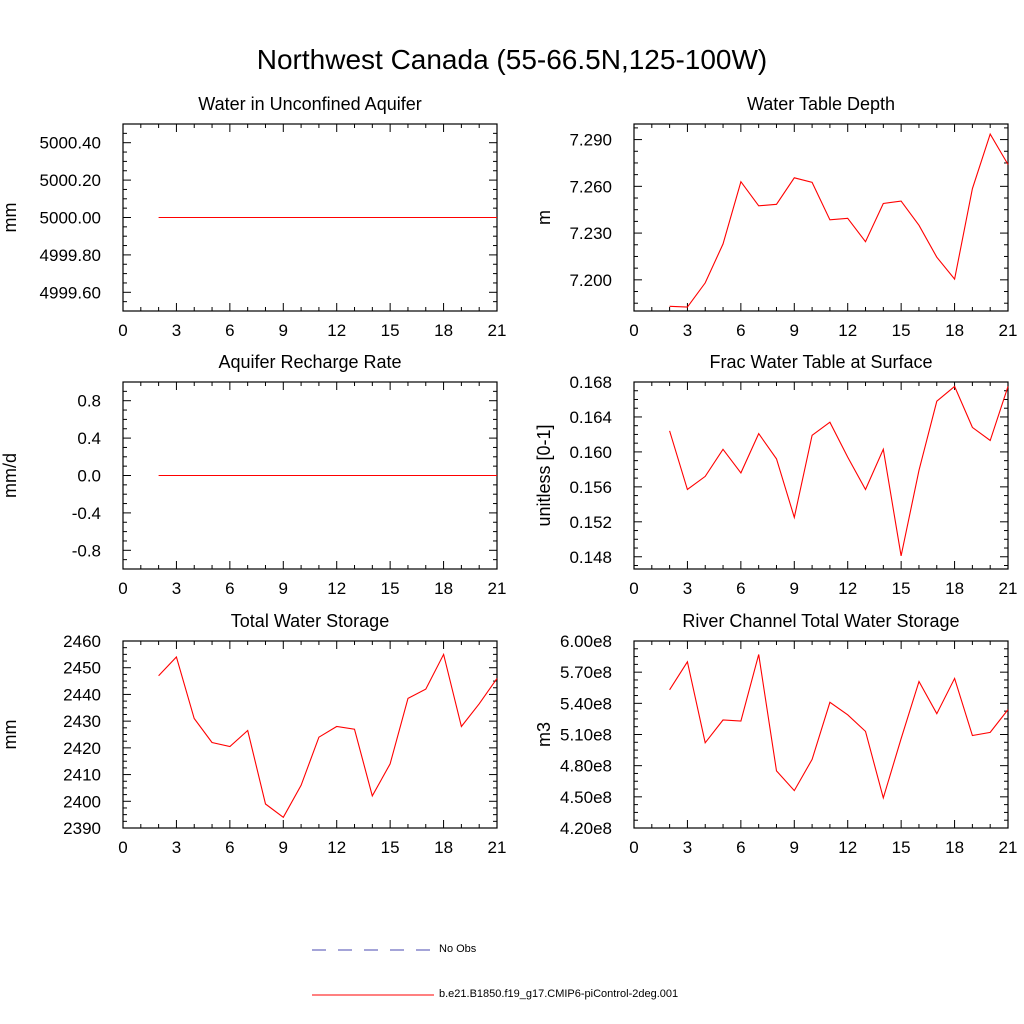  Describe the element at coordinates (70, 292) in the screenshot. I see `y-tick-label: 4999.60` at that location.